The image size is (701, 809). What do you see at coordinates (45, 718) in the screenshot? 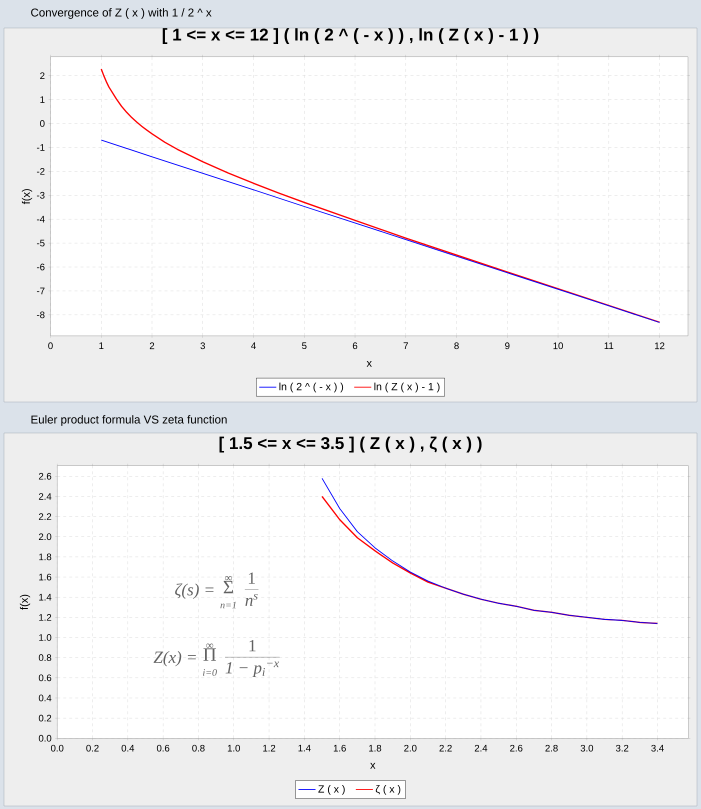
I see `y-tick-label: 0.2` at bounding box center [45, 718].